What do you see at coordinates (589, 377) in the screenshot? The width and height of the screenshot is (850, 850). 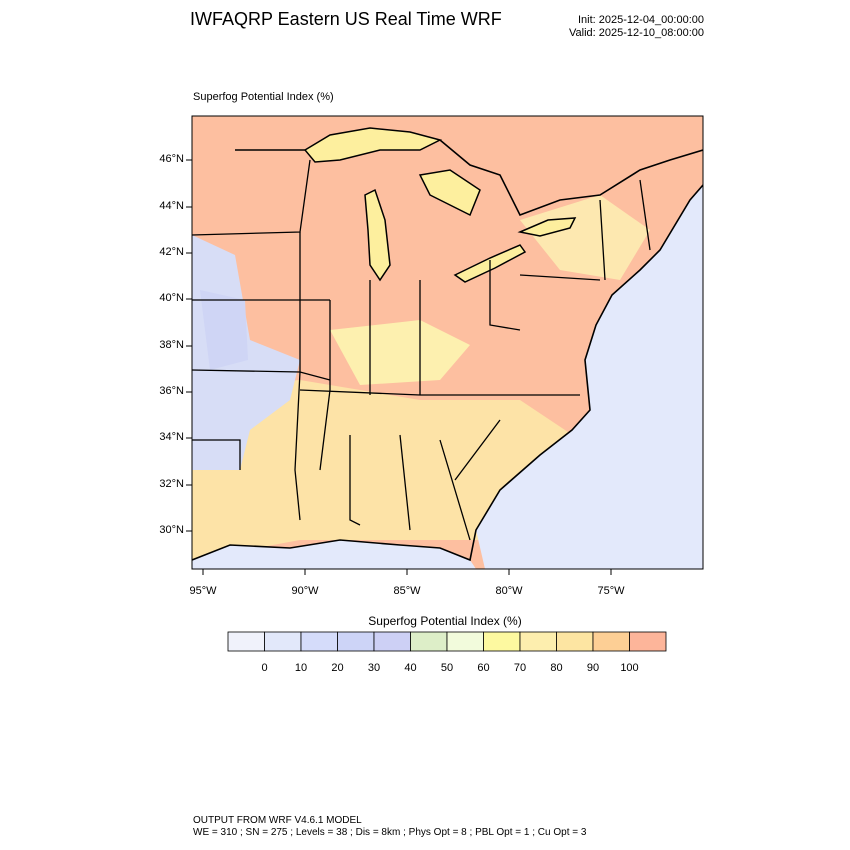 I see `atlantic-ocean` at bounding box center [589, 377].